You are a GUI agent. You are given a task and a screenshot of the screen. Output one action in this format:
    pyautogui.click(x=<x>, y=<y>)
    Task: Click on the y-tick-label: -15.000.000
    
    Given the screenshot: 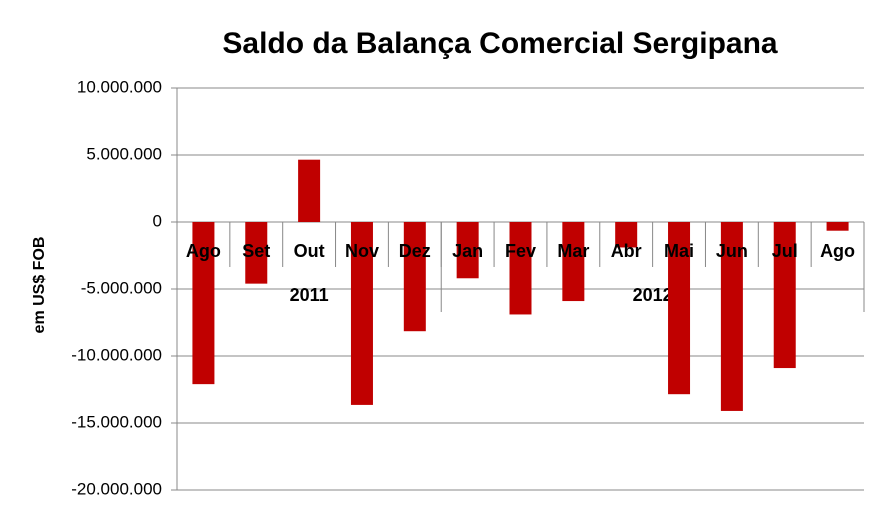 What is the action you would take?
    pyautogui.click(x=116, y=421)
    